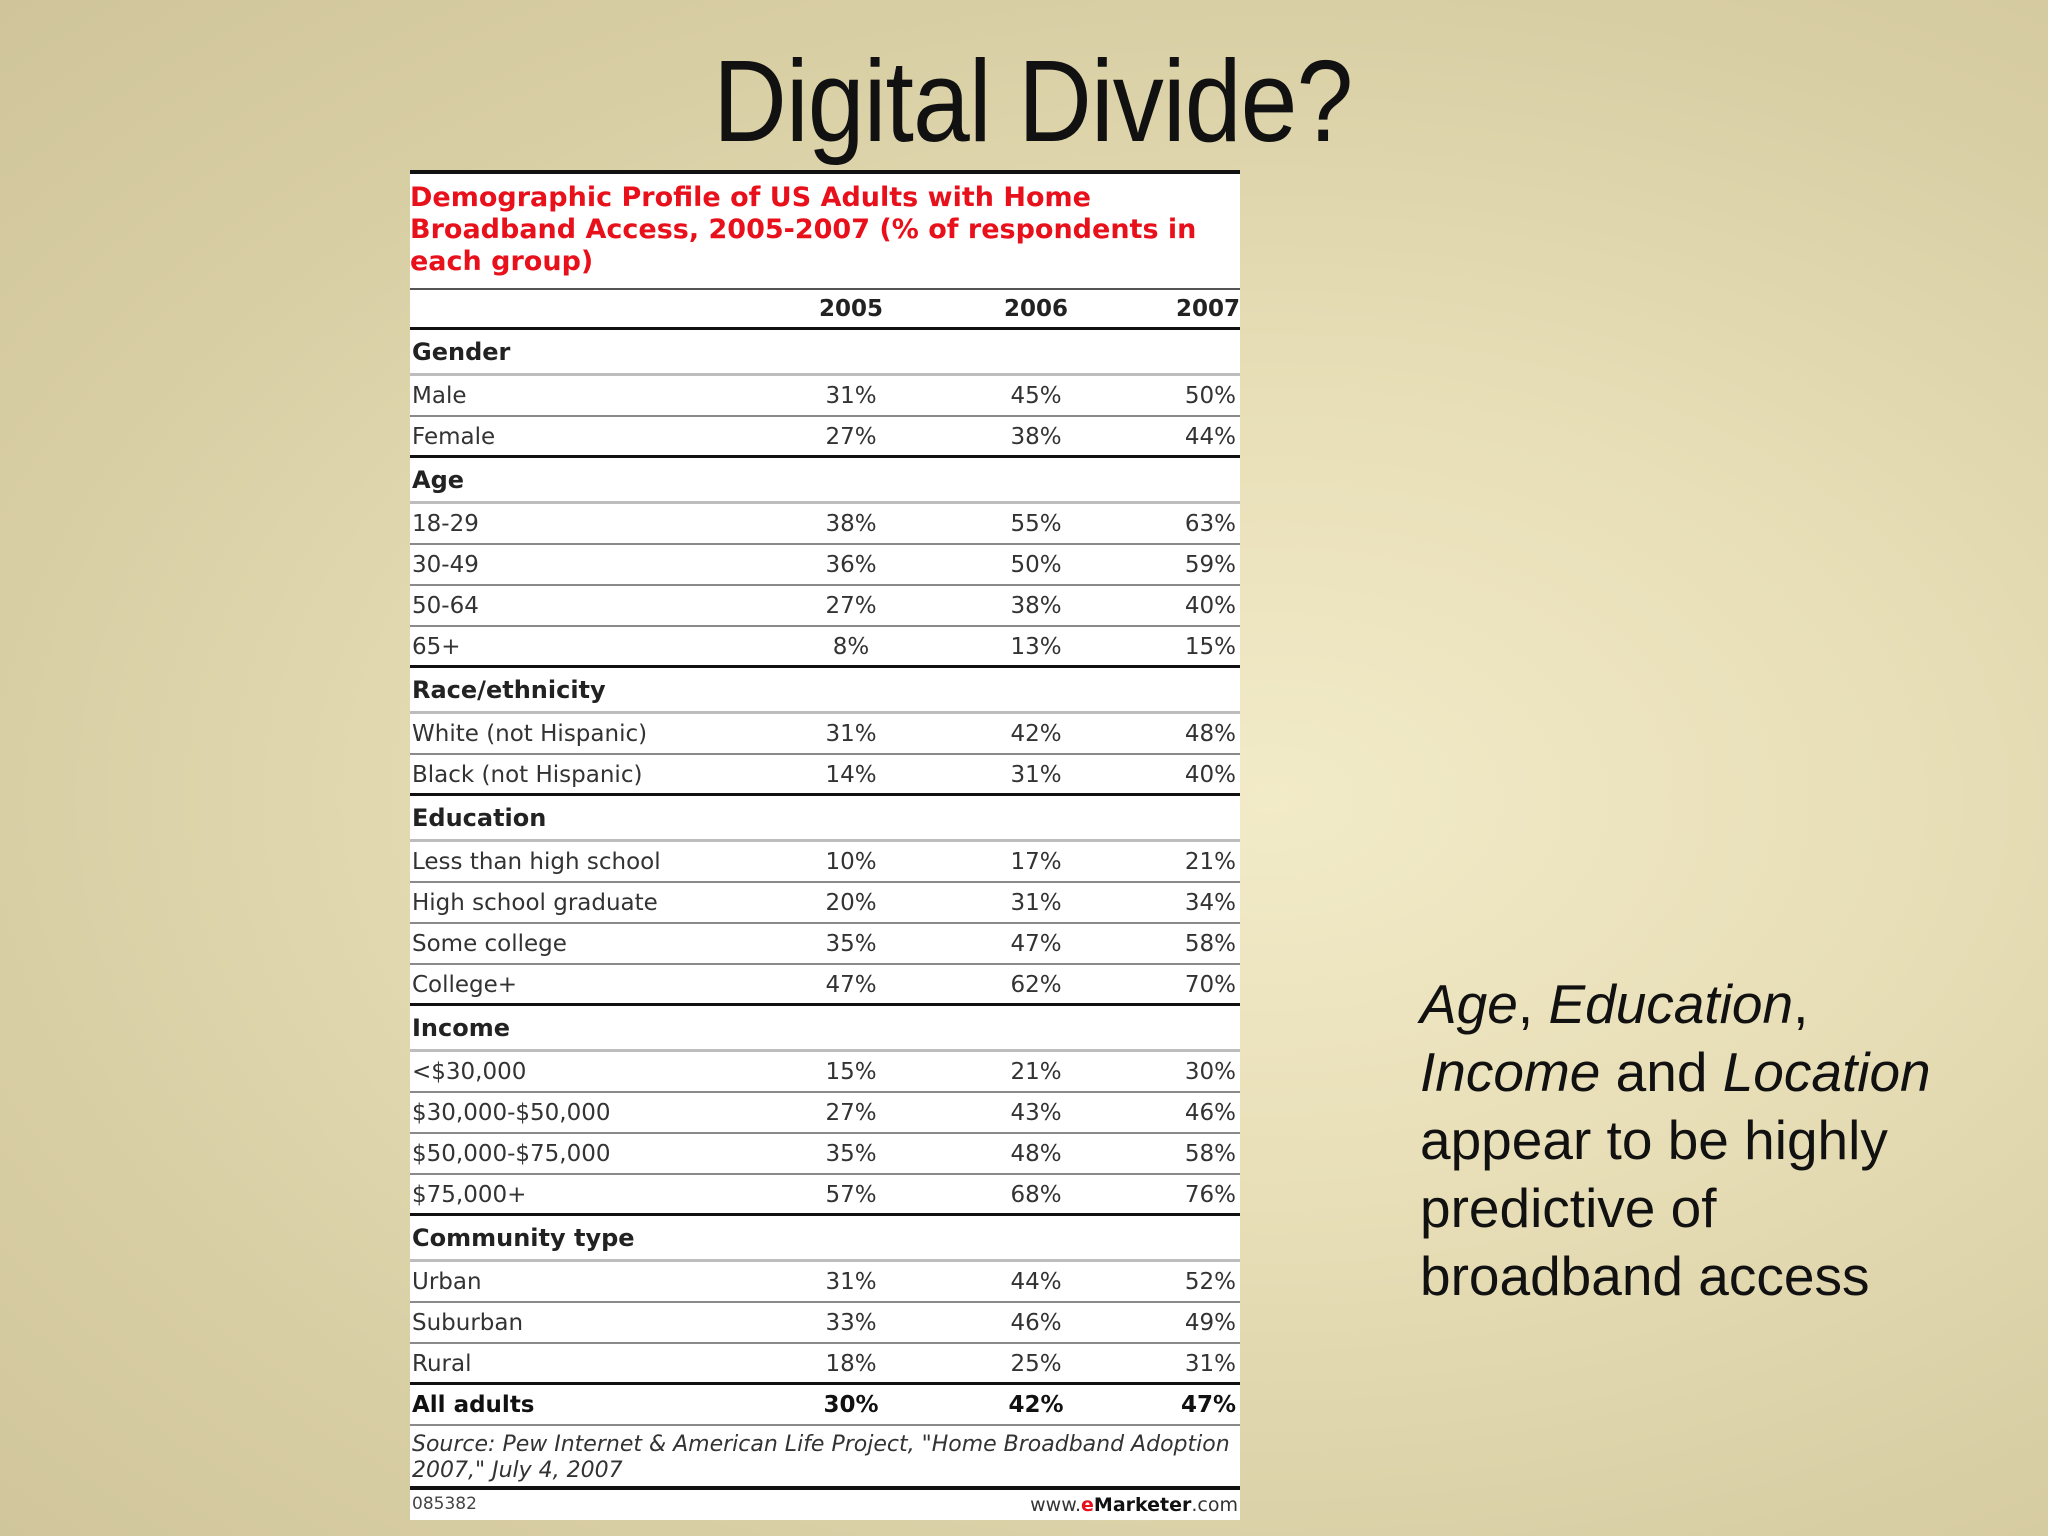  I want to click on table-row: White (not Hispanic) 31% 42% 48%, so click(825, 734).